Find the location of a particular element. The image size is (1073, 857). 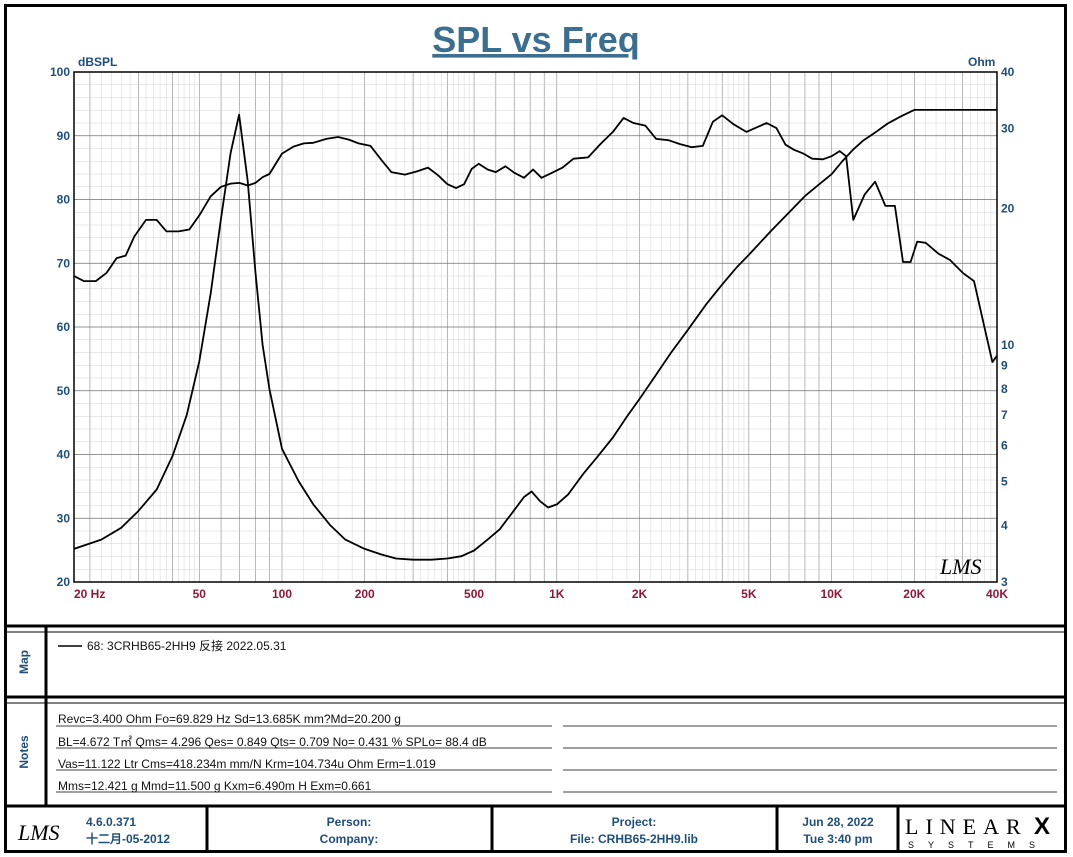

y-left-tick-label: 100 is located at coordinates (60, 72).